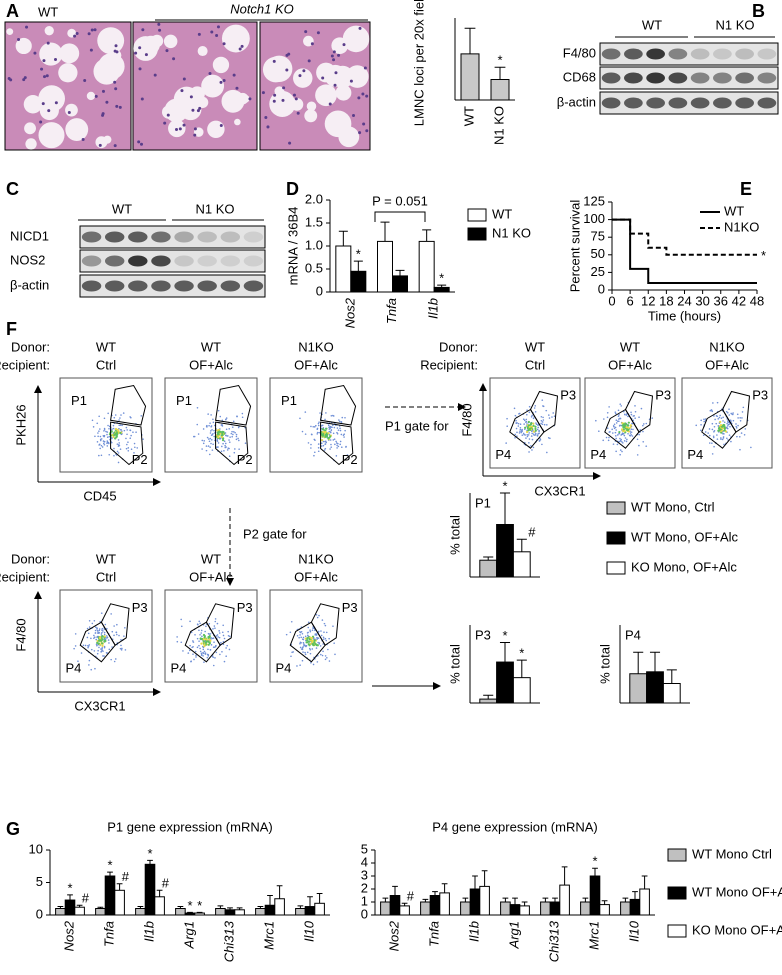  What do you see at coordinates (535, 423) in the screenshot?
I see `flow-plot` at bounding box center [535, 423].